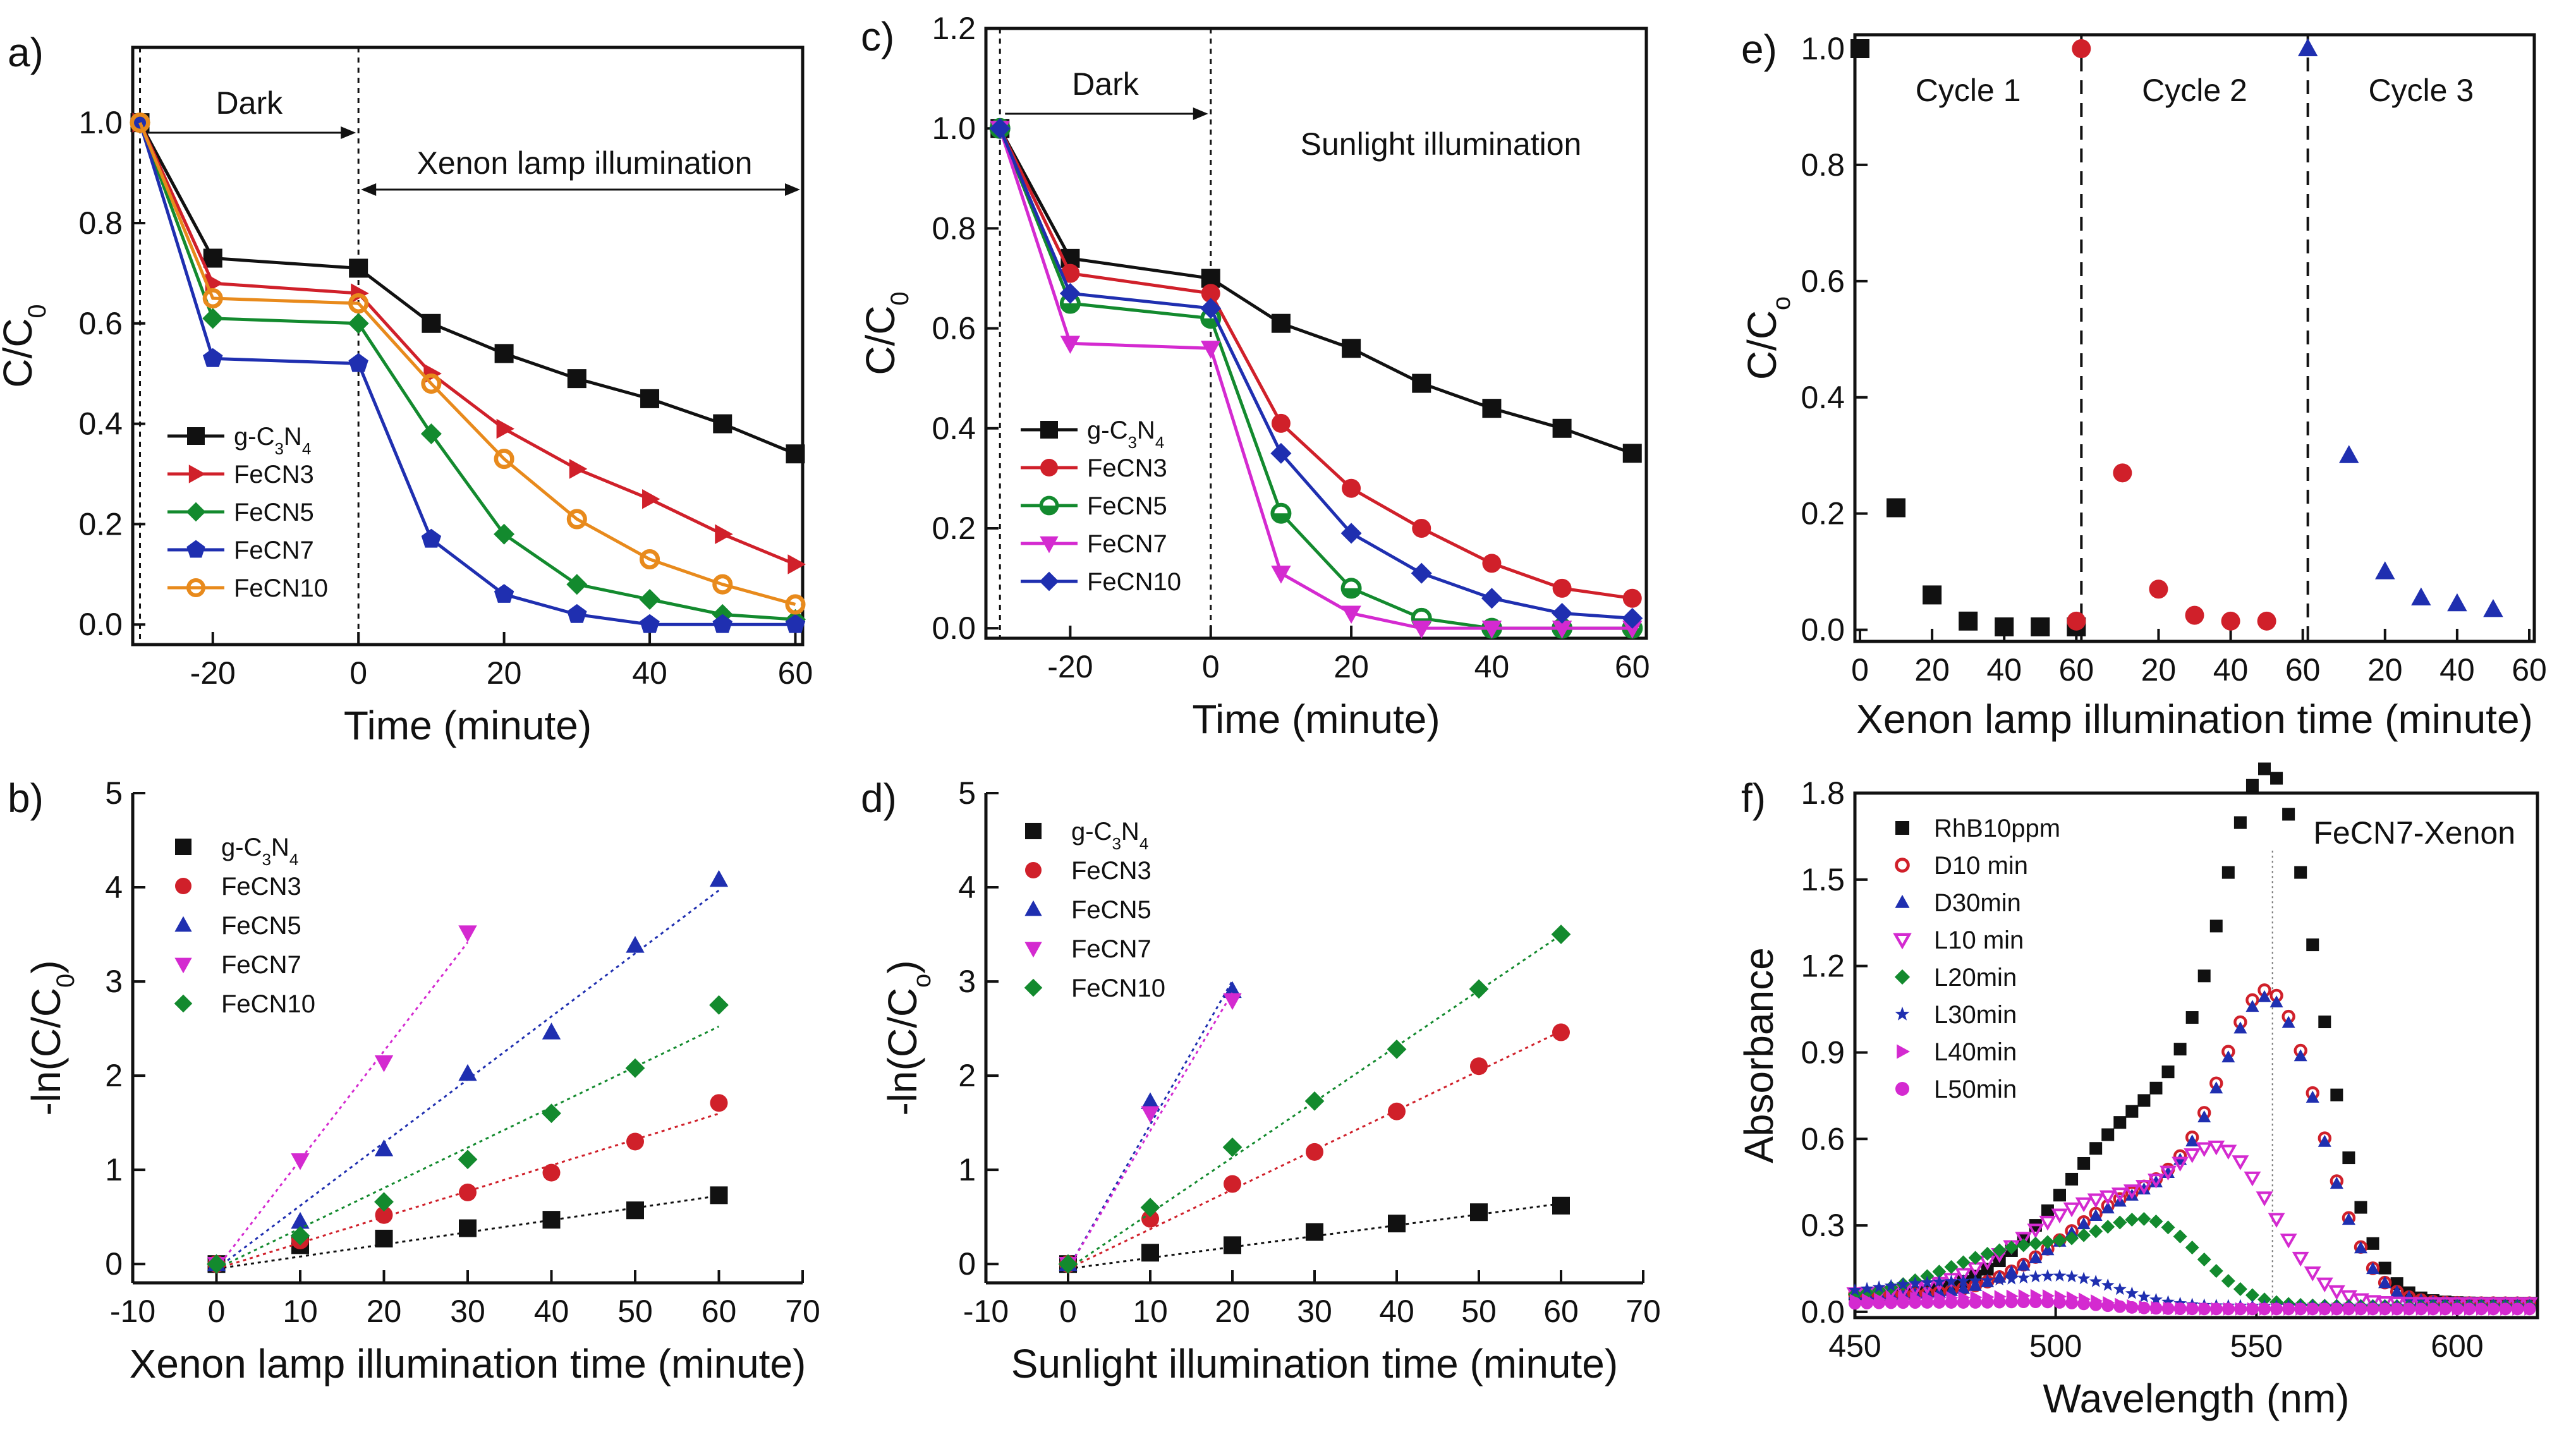 Image resolution: width=2552 pixels, height=1456 pixels. I want to click on panel-f-legend-item: D30min, so click(1958, 903).